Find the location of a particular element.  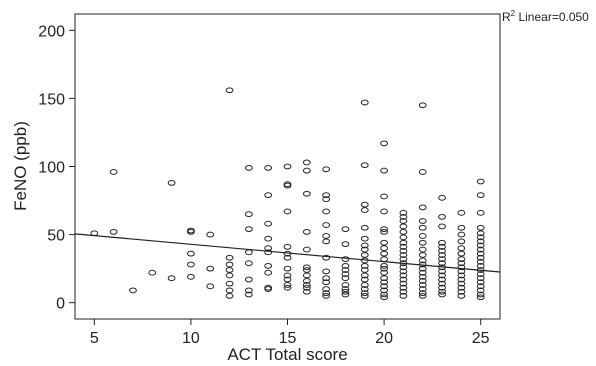

x-tick-label: 10 is located at coordinates (191, 338).